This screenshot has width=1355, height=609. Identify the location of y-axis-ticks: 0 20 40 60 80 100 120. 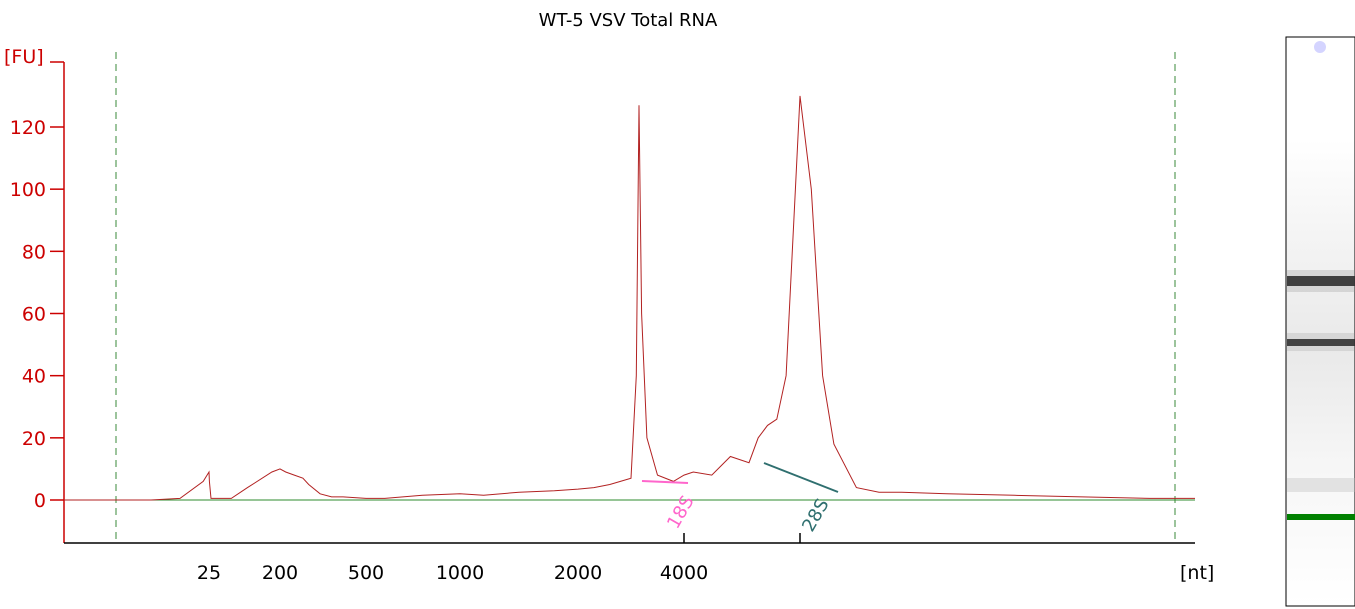
(37, 314).